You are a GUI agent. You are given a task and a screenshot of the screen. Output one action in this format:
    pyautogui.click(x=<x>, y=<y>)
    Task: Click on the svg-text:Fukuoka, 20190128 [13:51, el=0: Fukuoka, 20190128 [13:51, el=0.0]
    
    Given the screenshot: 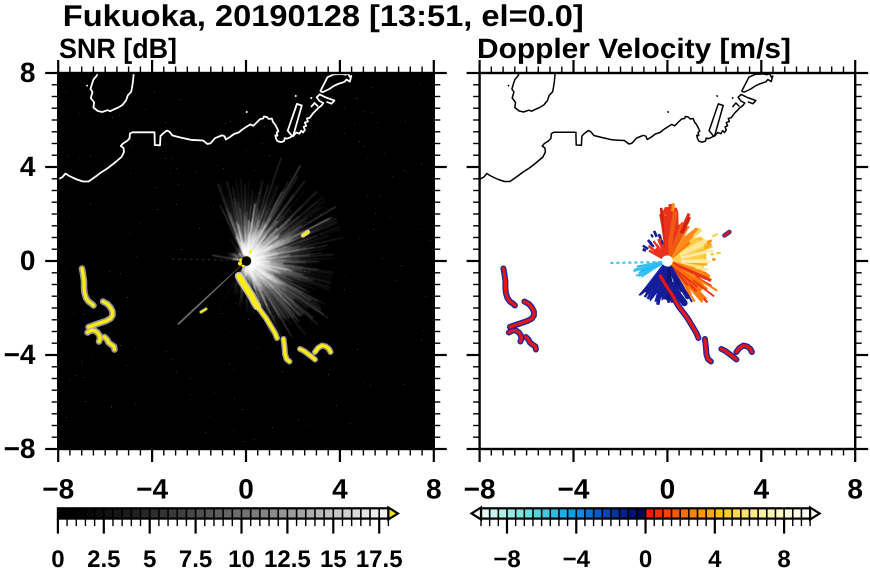 What is the action you would take?
    pyautogui.click(x=323, y=16)
    